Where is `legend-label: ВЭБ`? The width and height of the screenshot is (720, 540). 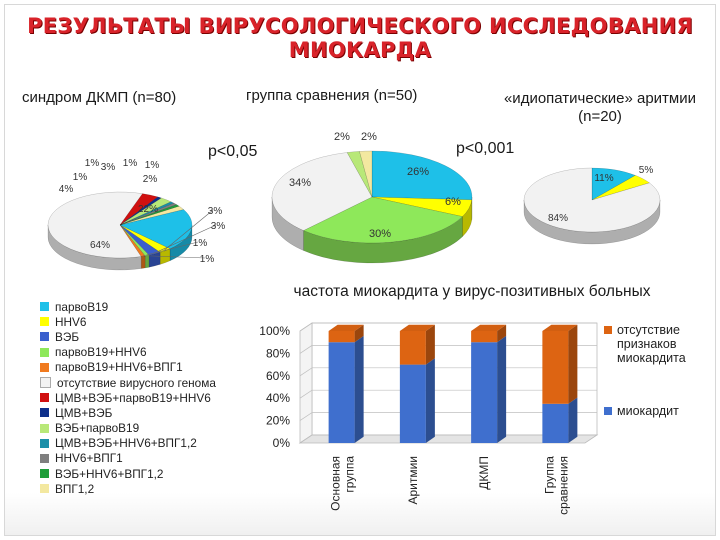
legend-label: ВЭБ is located at coordinates (67, 336).